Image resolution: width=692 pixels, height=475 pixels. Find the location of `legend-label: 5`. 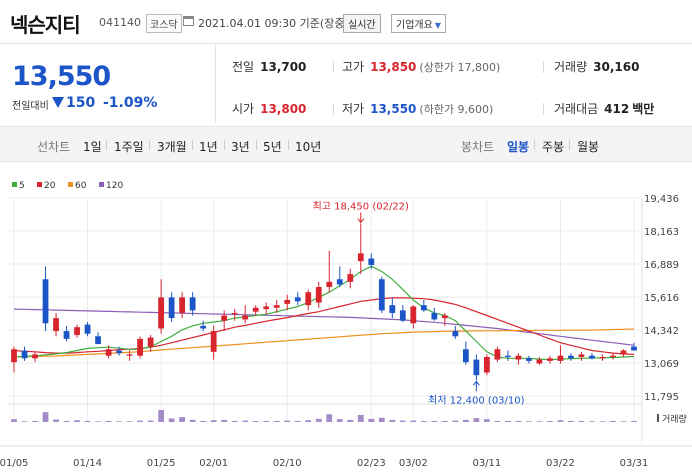

legend-label: 5 is located at coordinates (22, 186).